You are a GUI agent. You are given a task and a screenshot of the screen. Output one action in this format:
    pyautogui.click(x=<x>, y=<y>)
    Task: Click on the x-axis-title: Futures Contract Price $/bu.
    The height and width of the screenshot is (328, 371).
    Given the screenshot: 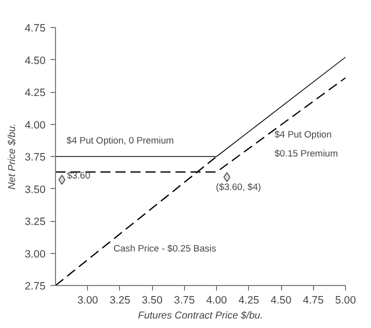 What is the action you would take?
    pyautogui.click(x=201, y=316)
    